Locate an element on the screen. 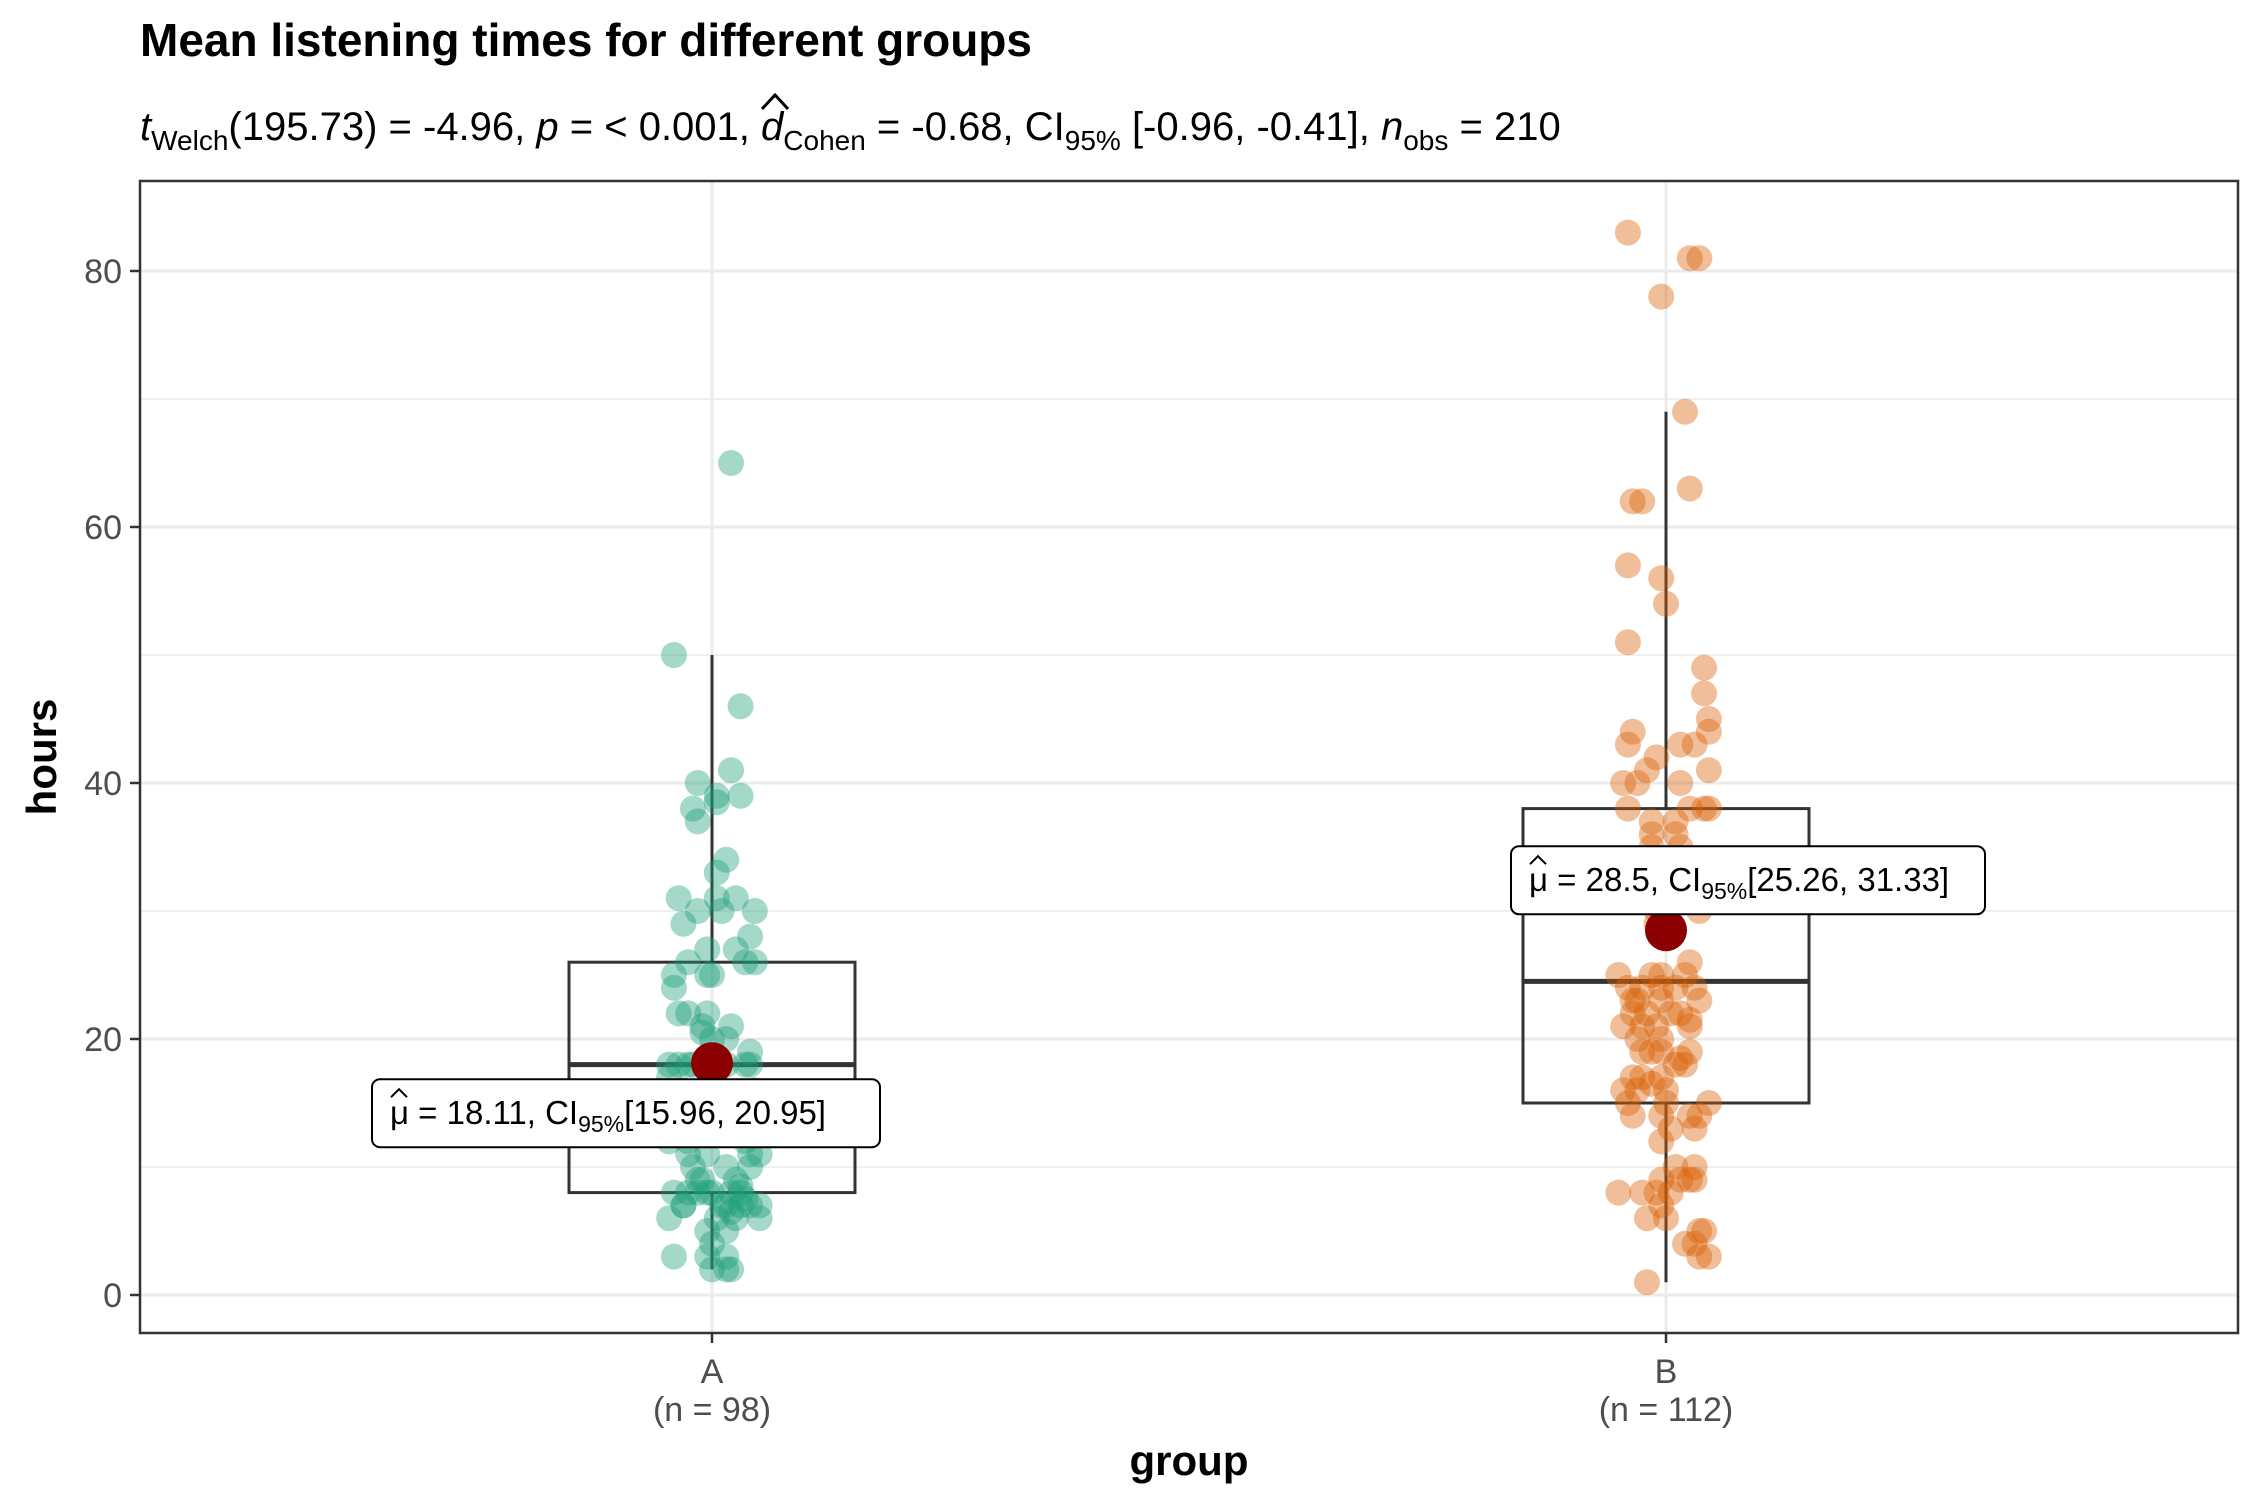 The width and height of the screenshot is (2250, 1500). mean-label: μ = 28.5, CI95%[25.26, 31.33] is located at coordinates (1739, 882).